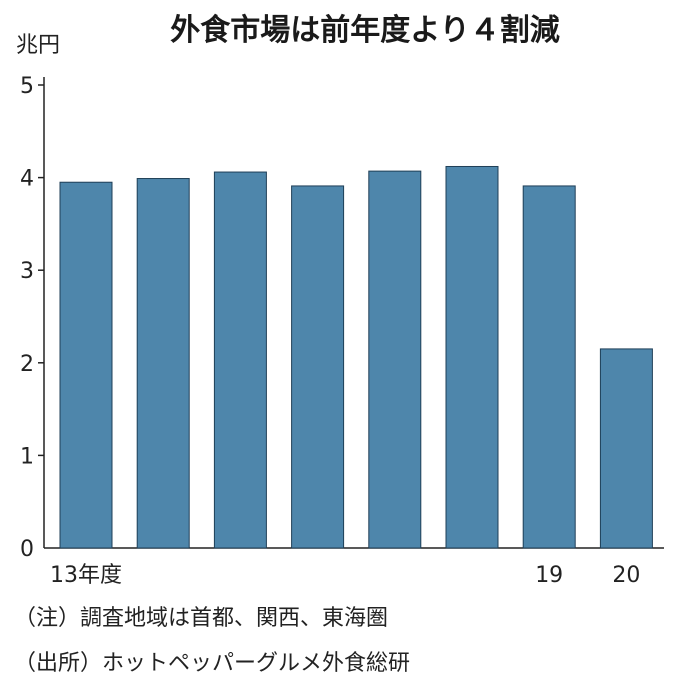  Describe the element at coordinates (86, 575) in the screenshot. I see `x-tick-label: 13年度` at that location.